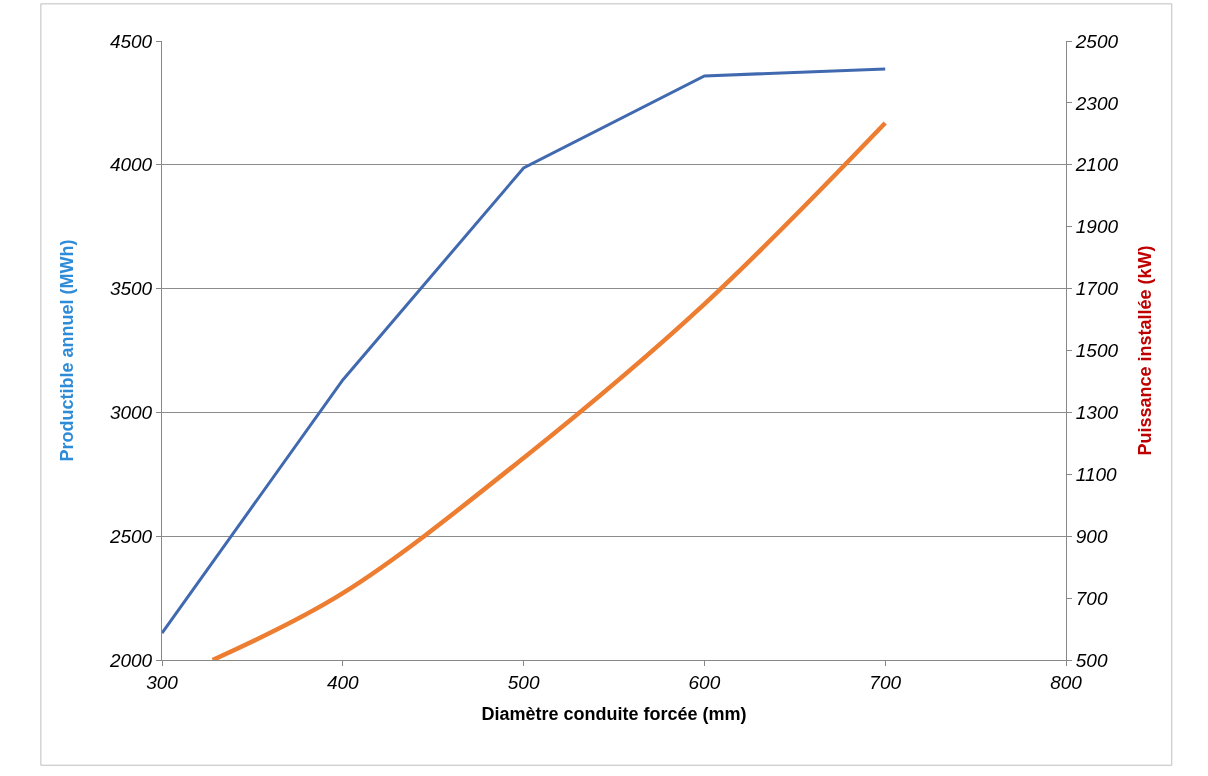 This screenshot has height=776, width=1208. I want to click on x-tick-label: 300, so click(162, 682).